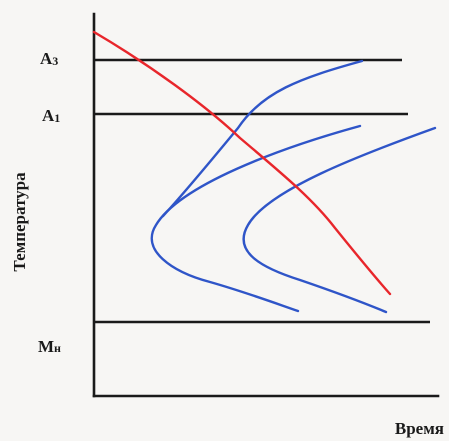  What do you see at coordinates (19, 222) in the screenshot?
I see `y-axis-label: Температура` at bounding box center [19, 222].